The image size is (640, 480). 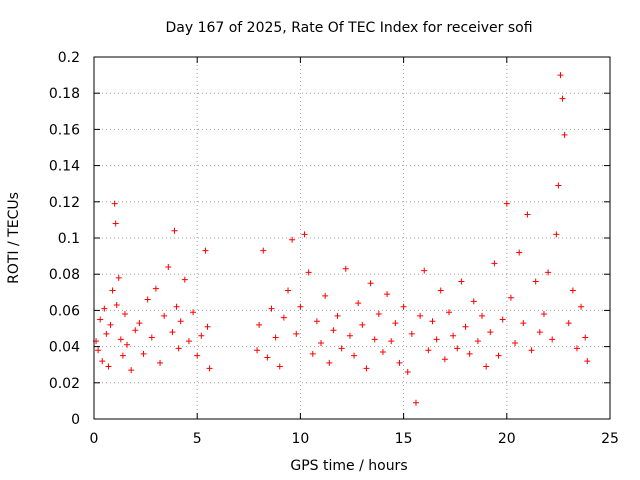 I want to click on y-tick-label: 0.12, so click(x=64, y=203).